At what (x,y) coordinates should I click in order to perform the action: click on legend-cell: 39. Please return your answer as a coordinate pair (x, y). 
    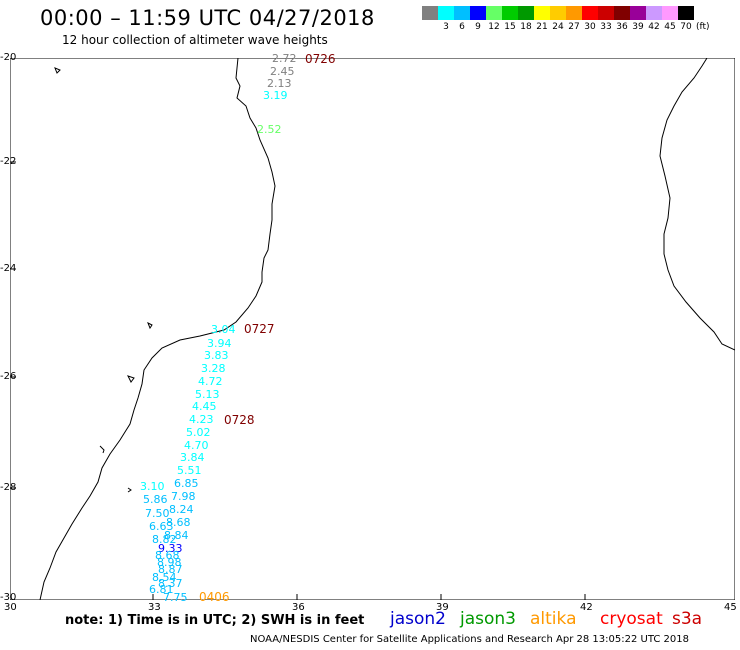
    Looking at the image, I should click on (638, 19).